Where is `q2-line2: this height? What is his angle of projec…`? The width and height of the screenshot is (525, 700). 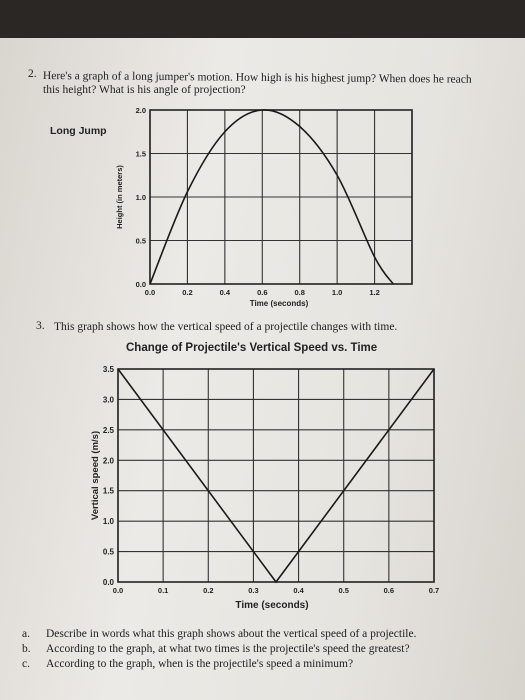 q2-line2: this height? What is his angle of projec… is located at coordinates (144, 90).